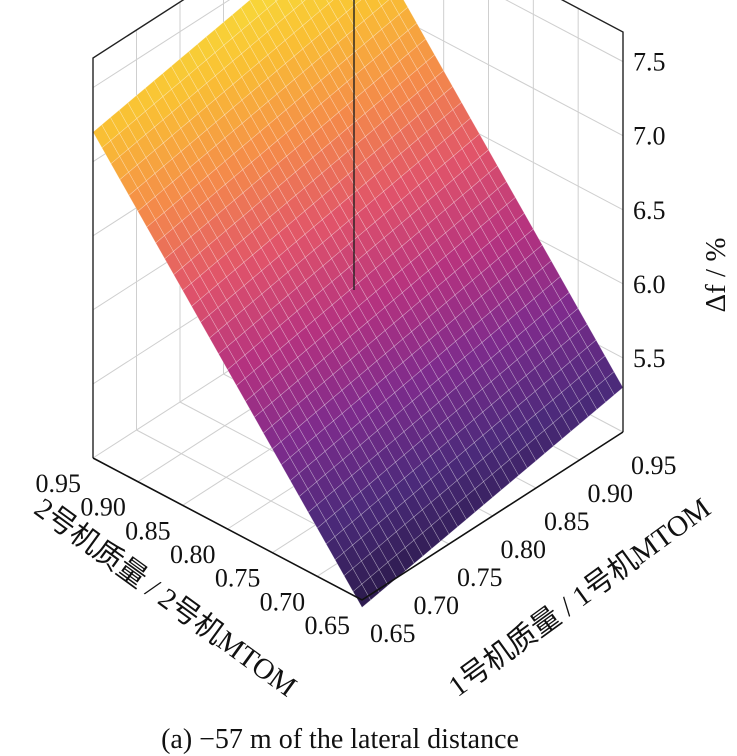  I want to click on x-tick-label: 0.65, so click(393, 633).